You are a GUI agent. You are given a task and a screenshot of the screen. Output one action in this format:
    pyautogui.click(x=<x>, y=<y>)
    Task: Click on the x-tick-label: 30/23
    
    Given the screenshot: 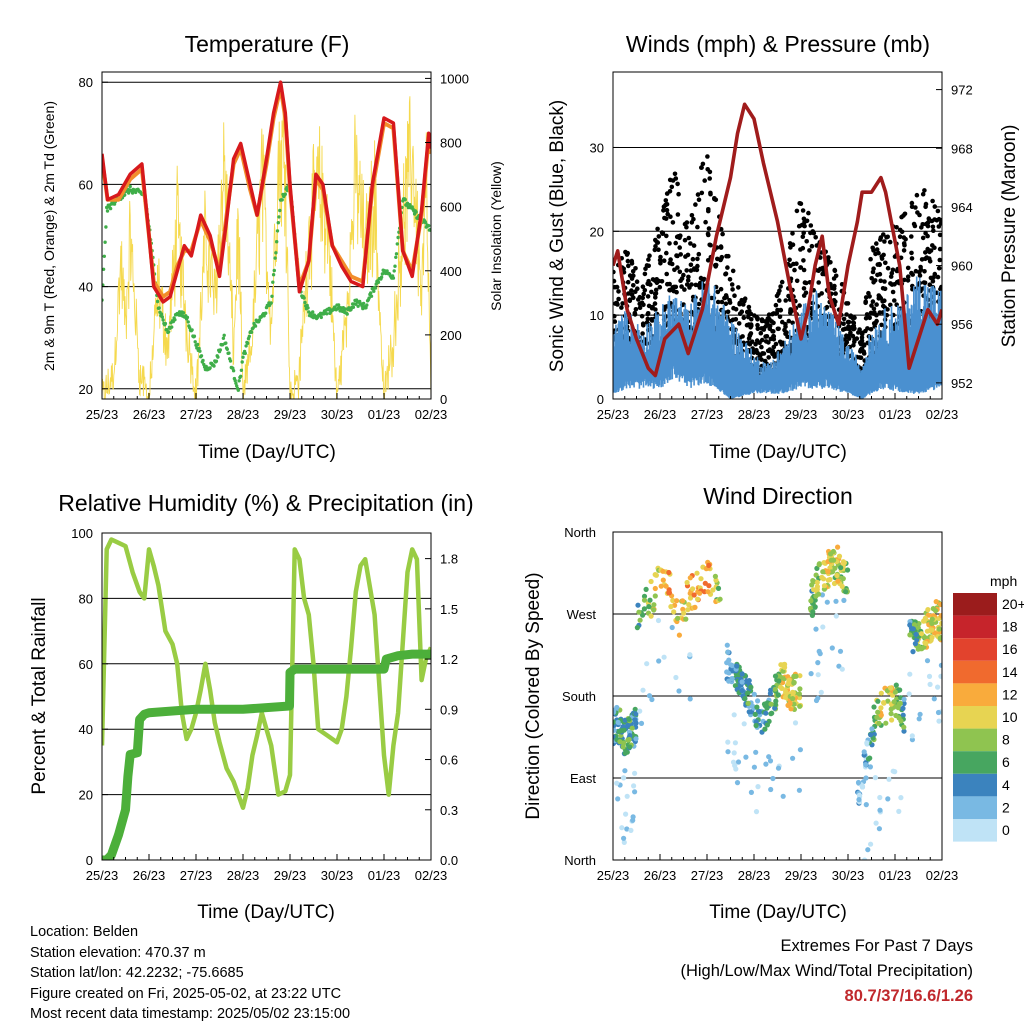 What is the action you would take?
    pyautogui.click(x=848, y=875)
    